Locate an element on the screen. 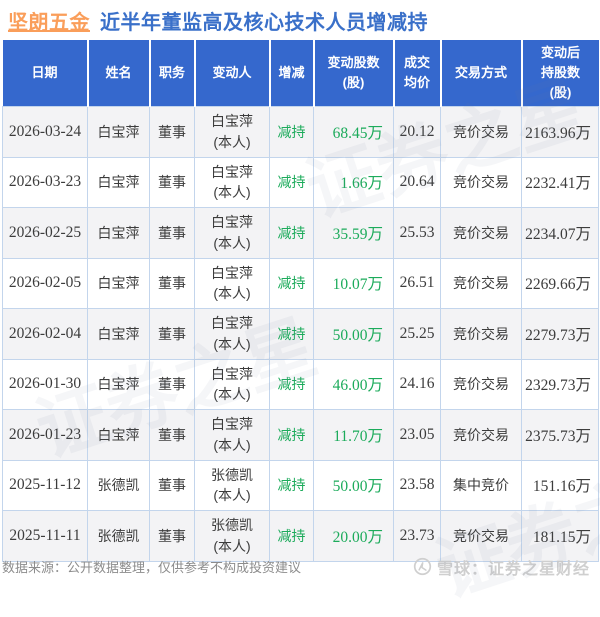  cell-after: 2163.96万 is located at coordinates (560, 132).